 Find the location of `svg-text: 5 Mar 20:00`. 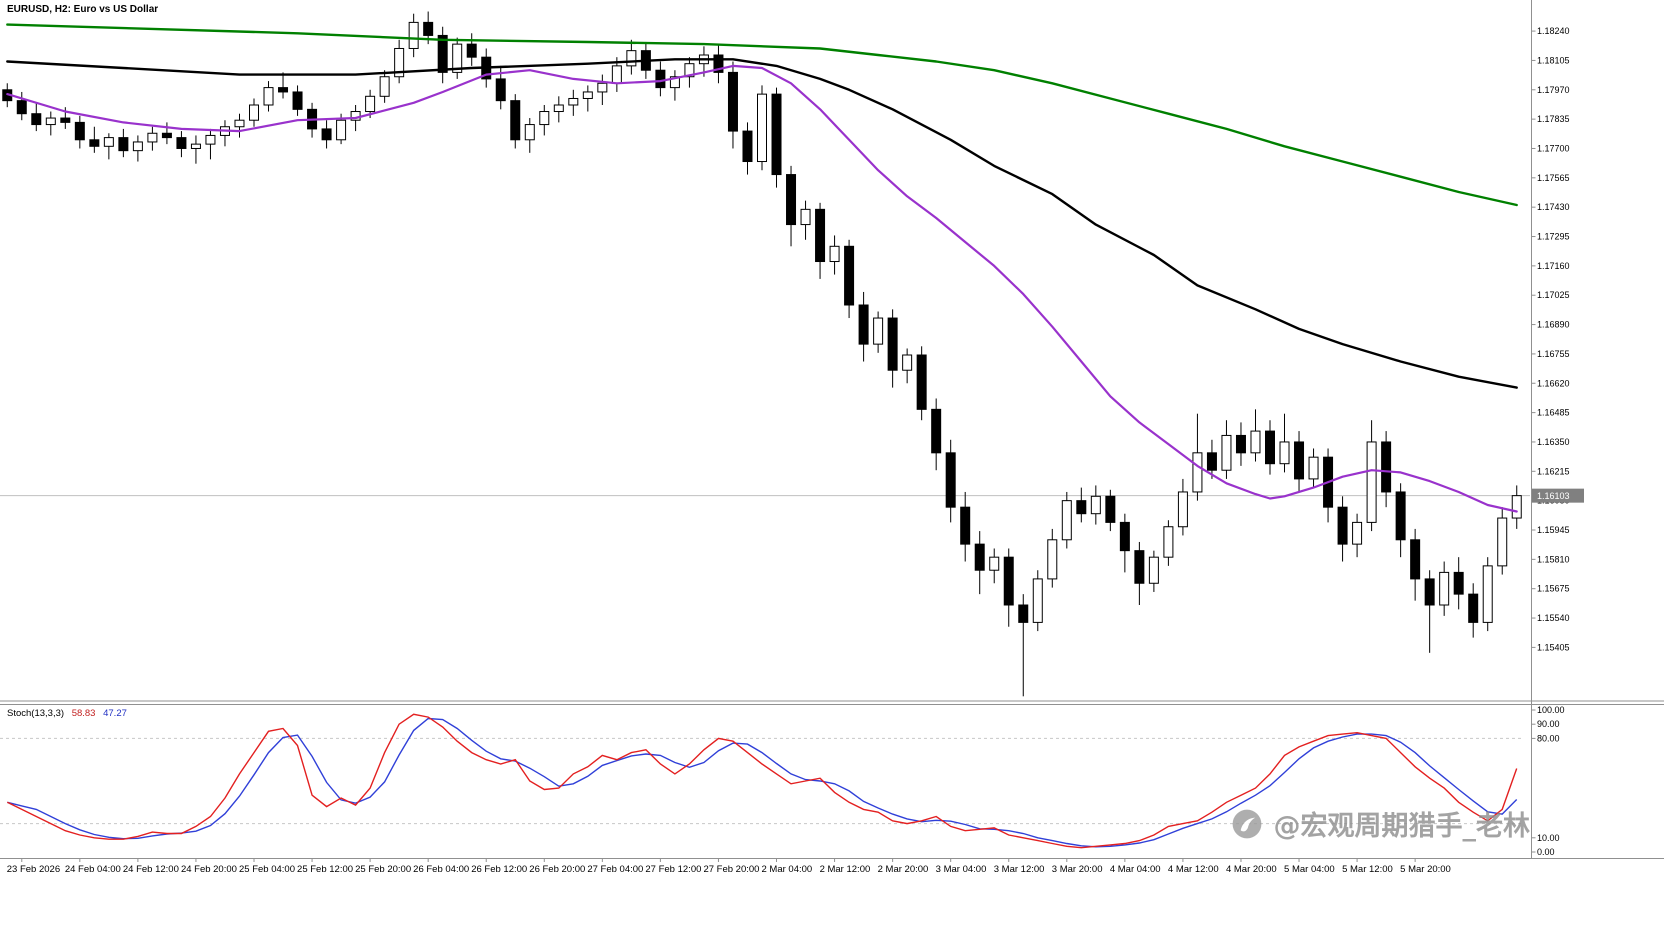

svg-text: 5 Mar 20:00 is located at coordinates (1425, 869).